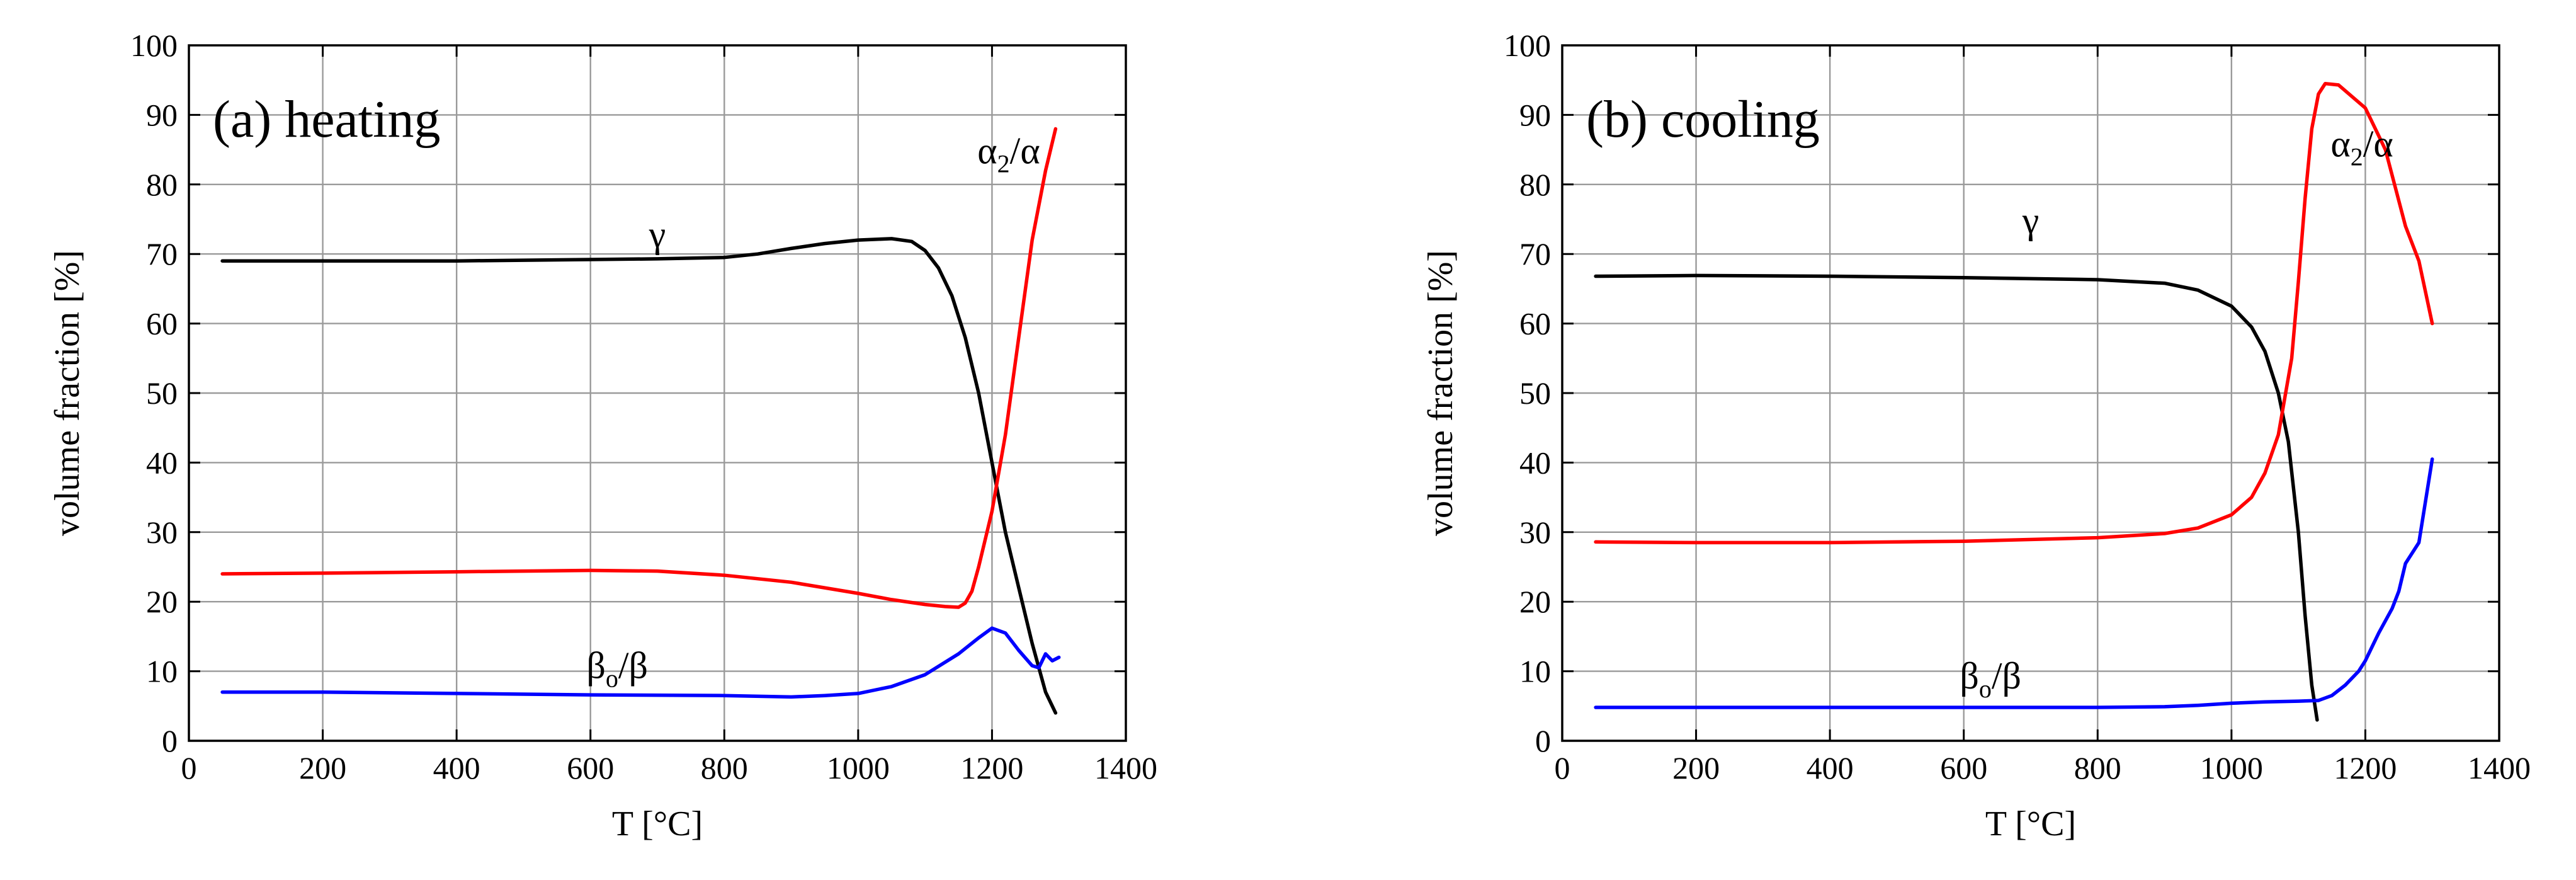 The width and height of the screenshot is (2576, 880). I want to click on series-line-gamma, so click(1956, 497).